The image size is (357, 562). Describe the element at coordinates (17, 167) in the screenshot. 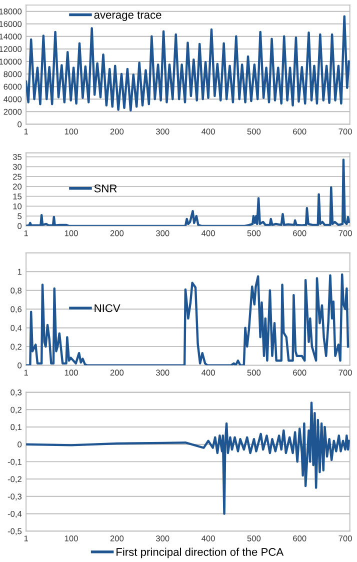

I see `y-tick-label: 30` at that location.